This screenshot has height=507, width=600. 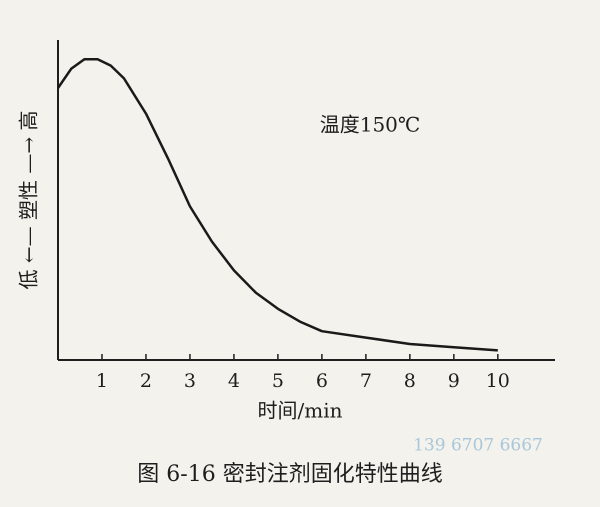 What do you see at coordinates (278, 381) in the screenshot?
I see `x-tick-label: 5` at bounding box center [278, 381].